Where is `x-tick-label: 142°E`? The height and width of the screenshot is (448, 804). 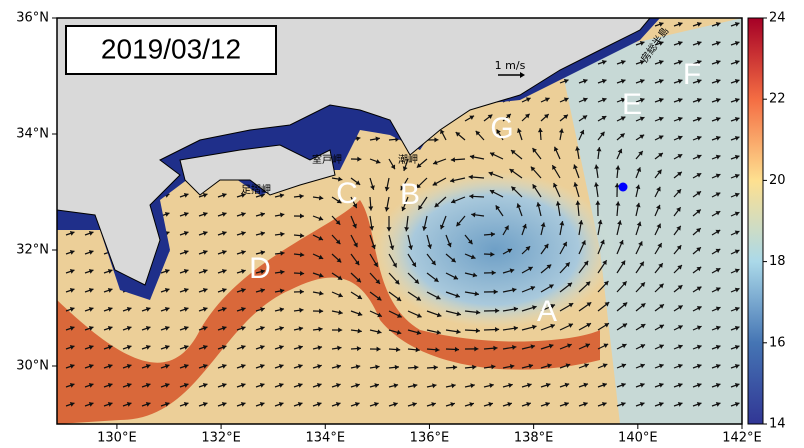 x-tick-label: 142°E is located at coordinates (742, 438).